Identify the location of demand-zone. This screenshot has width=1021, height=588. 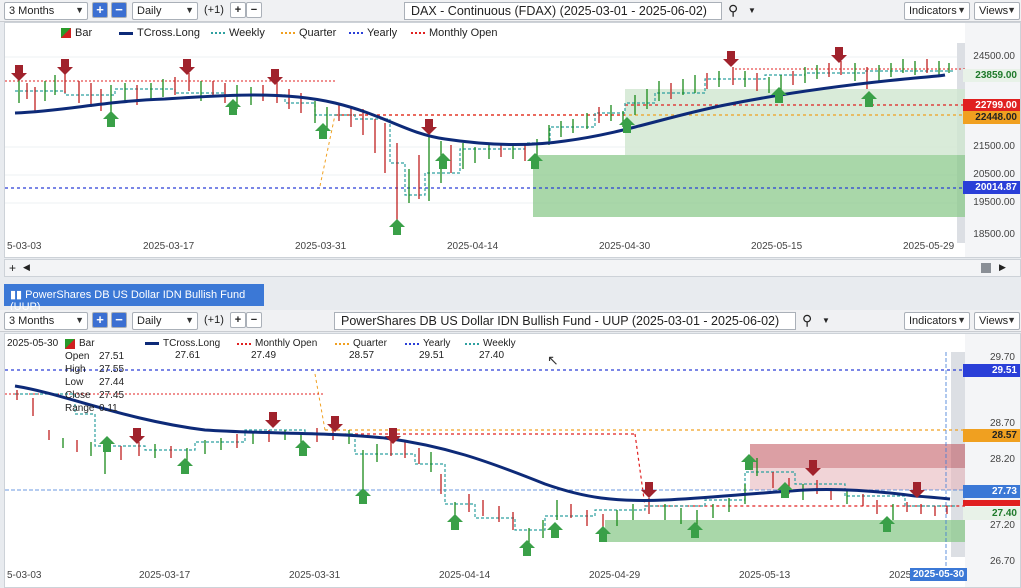
(749, 186).